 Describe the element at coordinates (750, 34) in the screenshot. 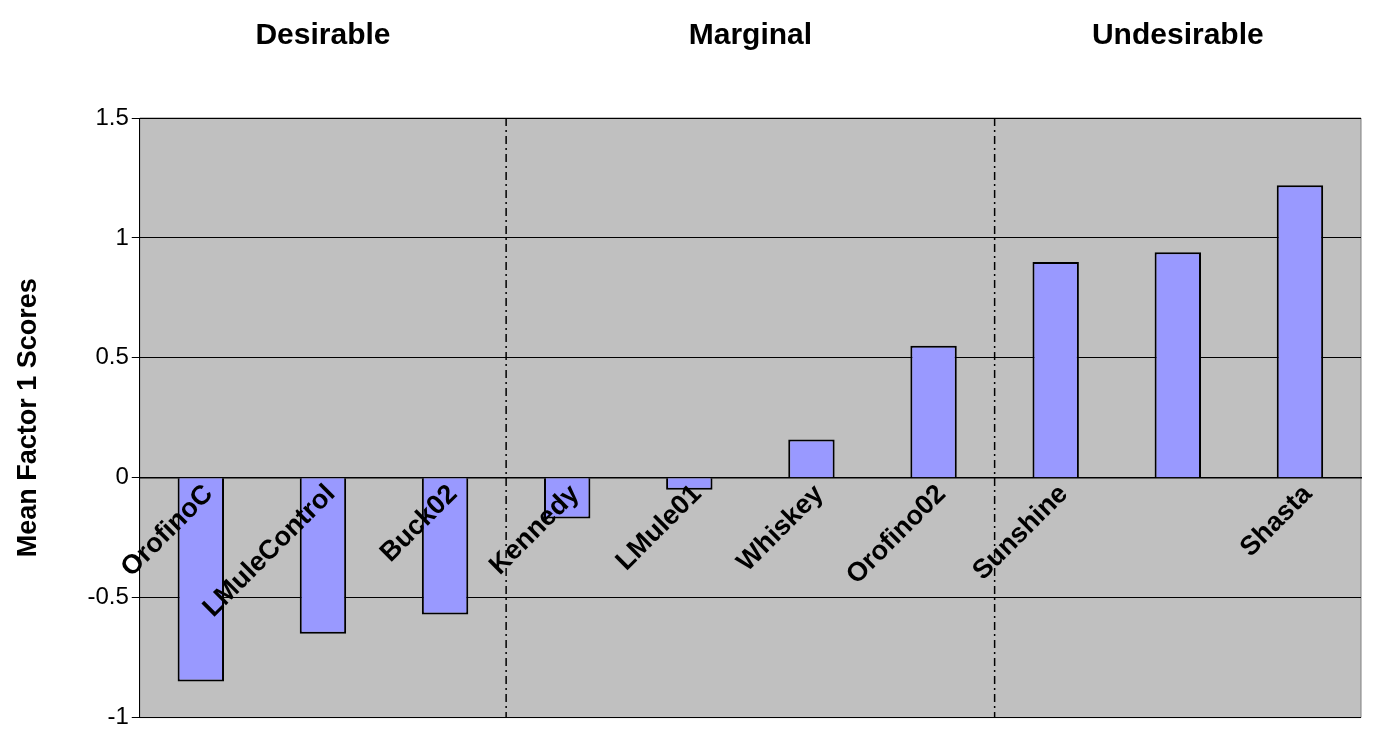

I see `text: Marginal` at that location.